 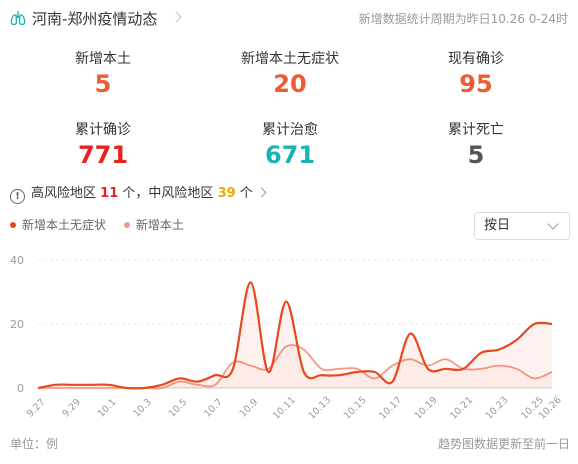 I want to click on header: 河南-郑州疫情动态 新增数据统计周期为昨日10.26 0-24时, so click(x=290, y=19).